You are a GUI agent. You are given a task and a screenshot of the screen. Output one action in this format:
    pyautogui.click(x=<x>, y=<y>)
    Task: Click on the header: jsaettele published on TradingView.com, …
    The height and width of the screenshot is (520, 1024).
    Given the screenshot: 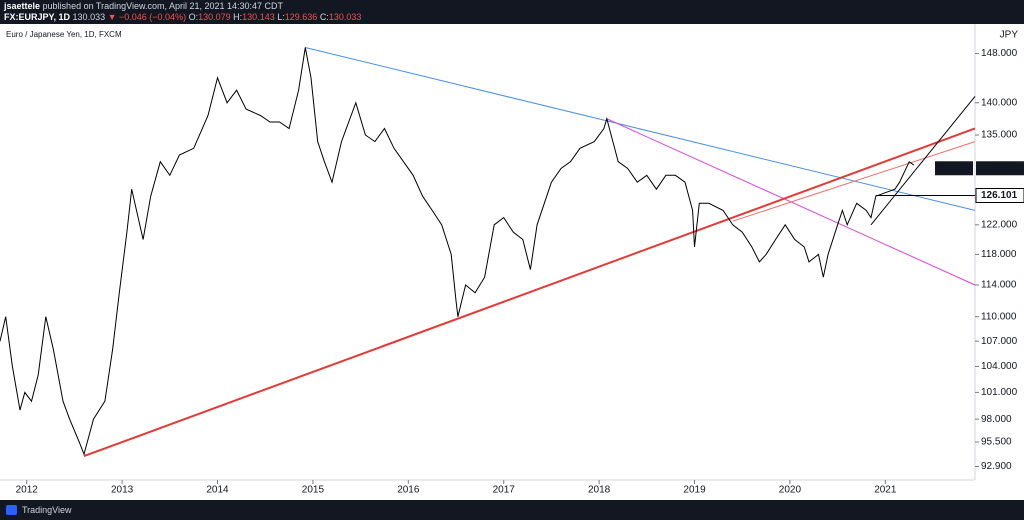 What is the action you would take?
    pyautogui.click(x=512, y=12)
    